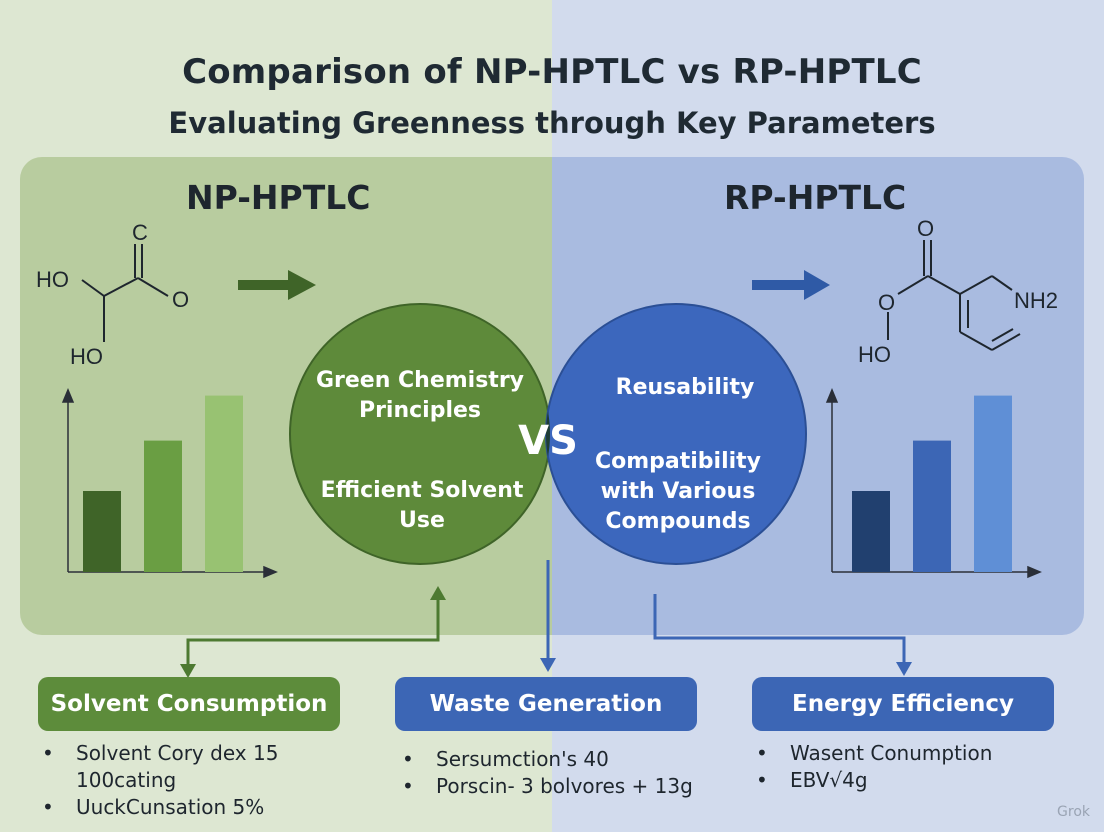 This screenshot has height=832, width=1104. What do you see at coordinates (278, 197) in the screenshot?
I see `np-hptlc-heading: NP-HPTLC` at bounding box center [278, 197].